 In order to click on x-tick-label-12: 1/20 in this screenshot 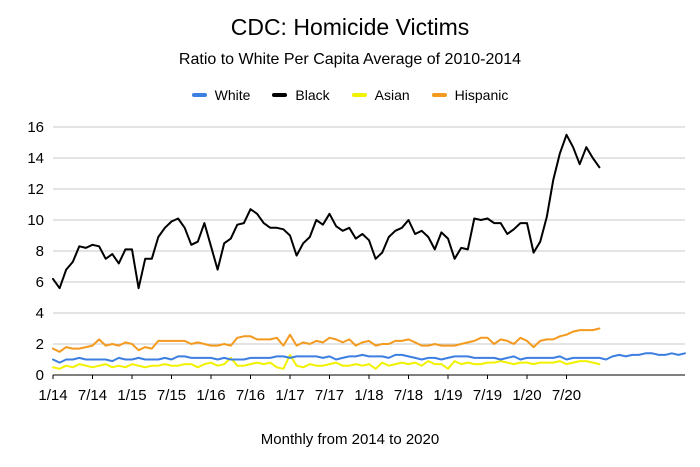, I will do `click(526, 395)`.